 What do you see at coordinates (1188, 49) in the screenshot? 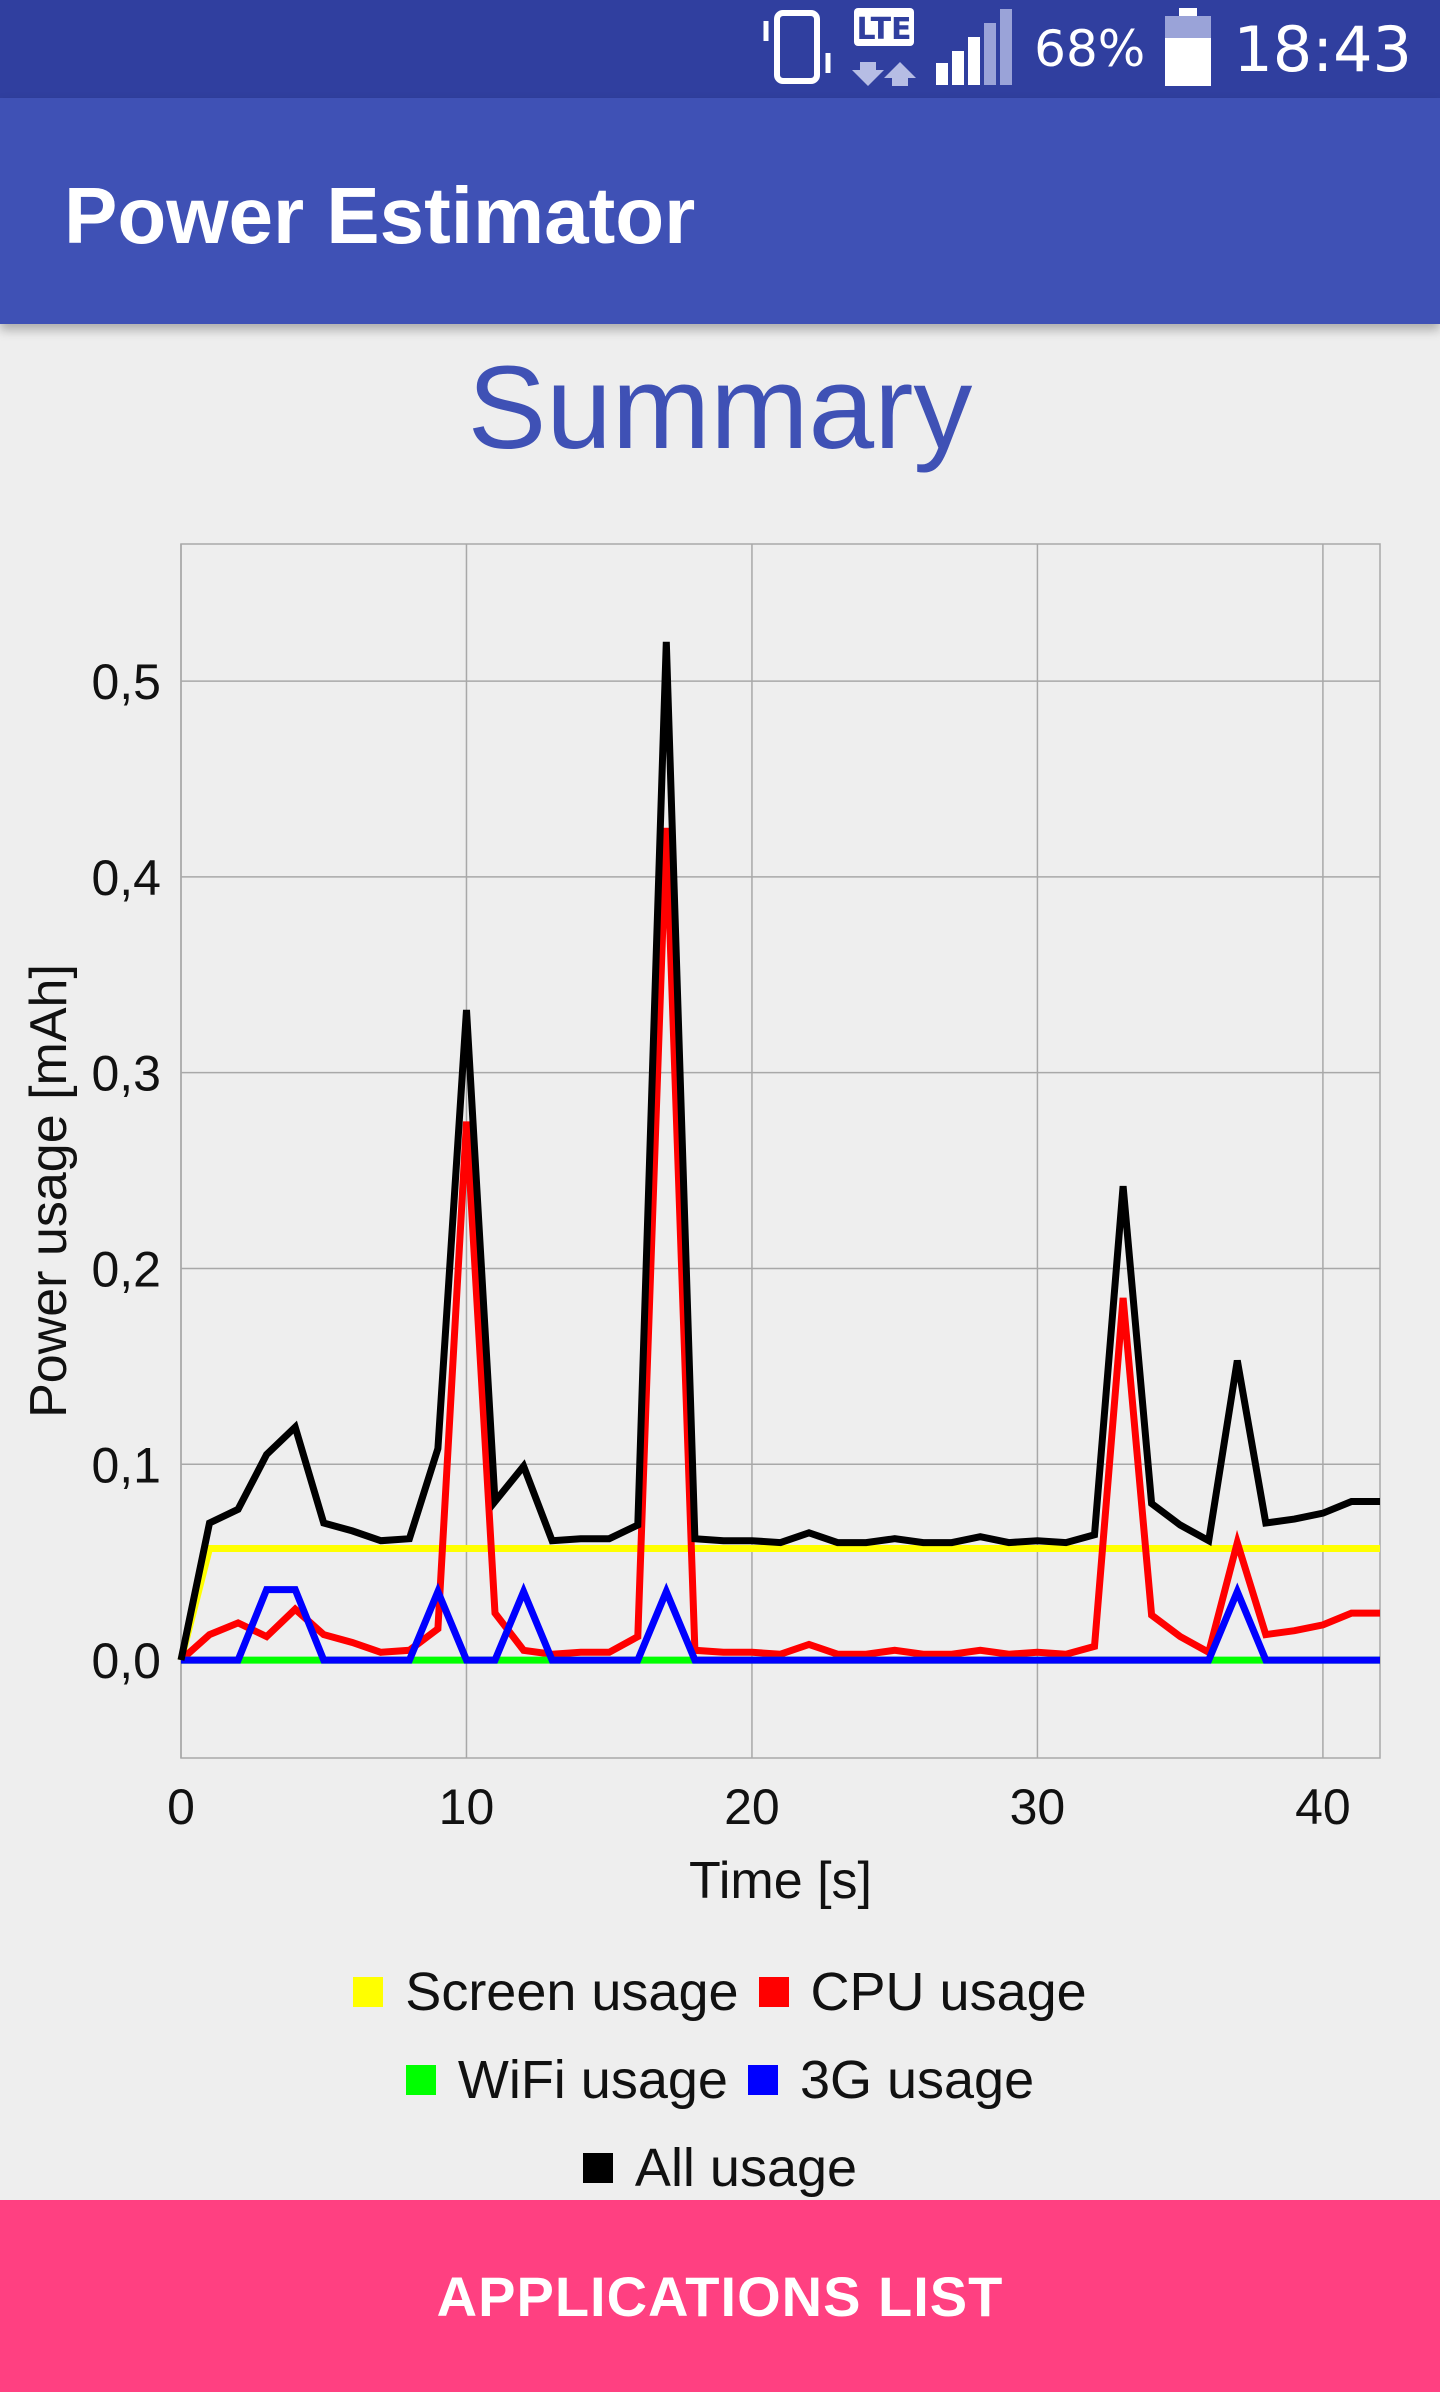
I see `battery-icon` at bounding box center [1188, 49].